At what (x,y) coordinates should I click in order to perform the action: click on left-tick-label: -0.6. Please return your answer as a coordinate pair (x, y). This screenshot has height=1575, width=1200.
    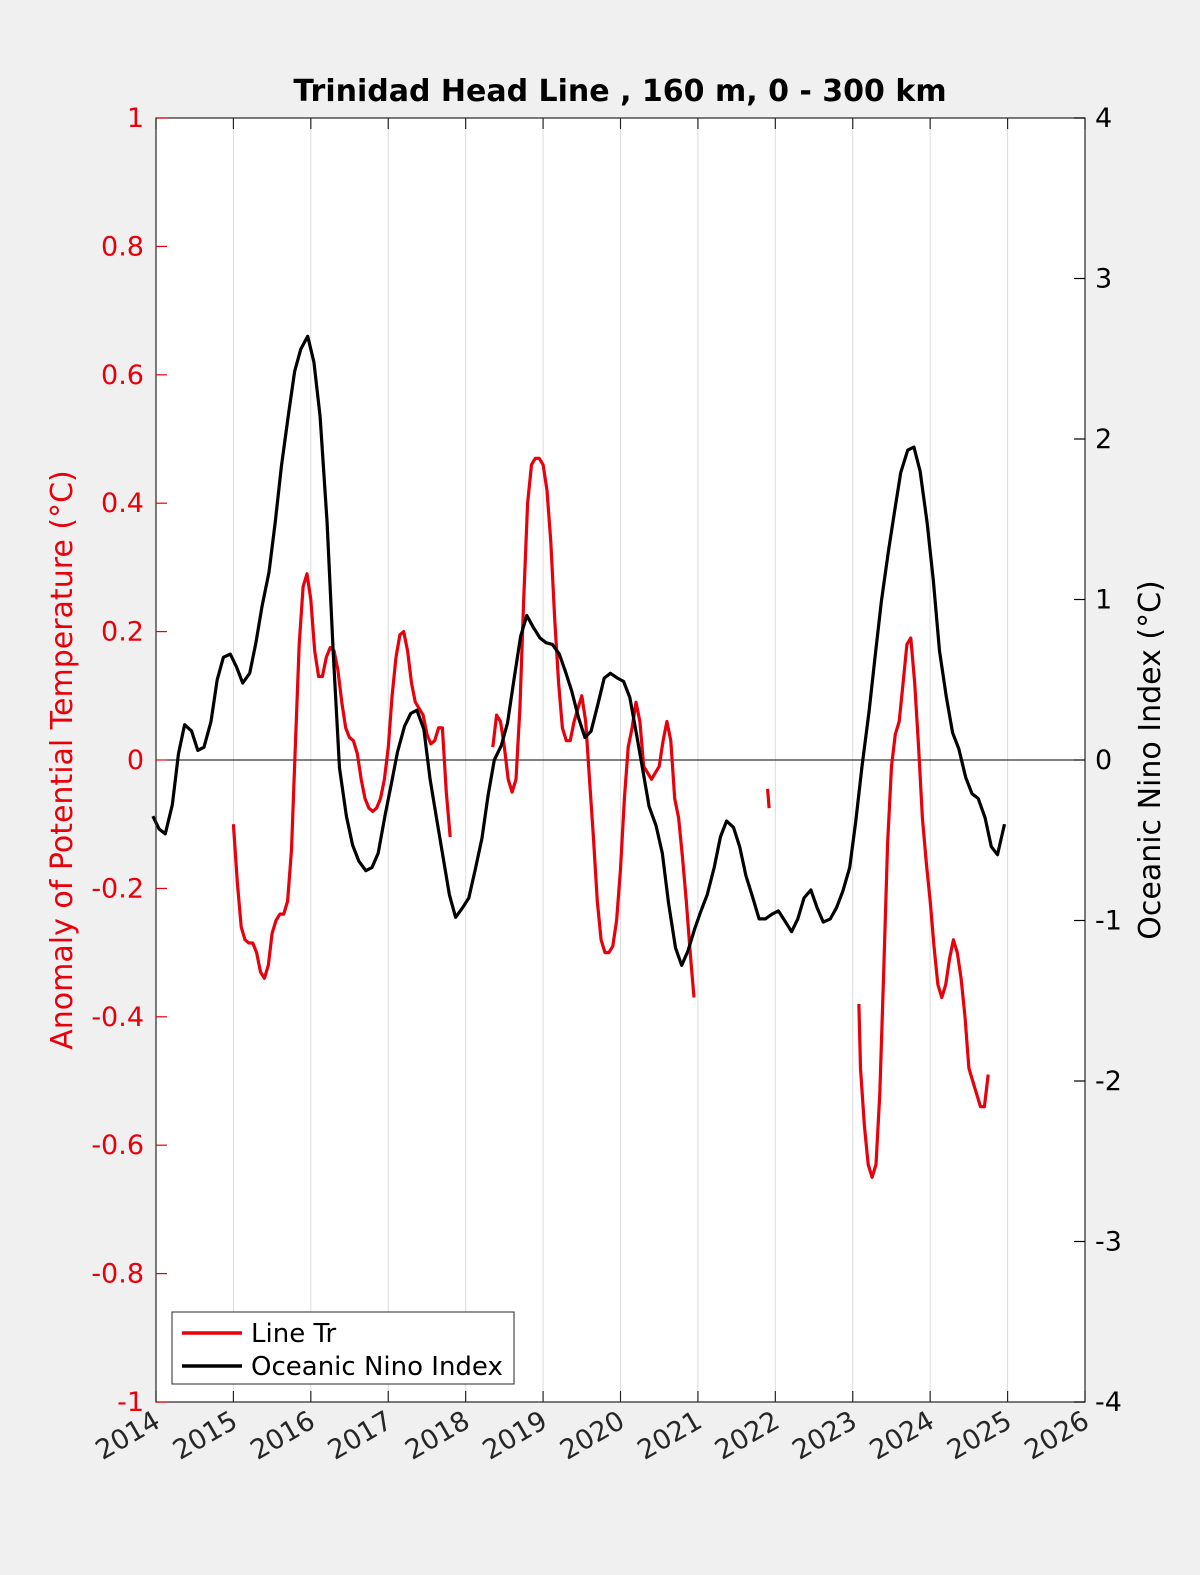
    Looking at the image, I should click on (117, 1145).